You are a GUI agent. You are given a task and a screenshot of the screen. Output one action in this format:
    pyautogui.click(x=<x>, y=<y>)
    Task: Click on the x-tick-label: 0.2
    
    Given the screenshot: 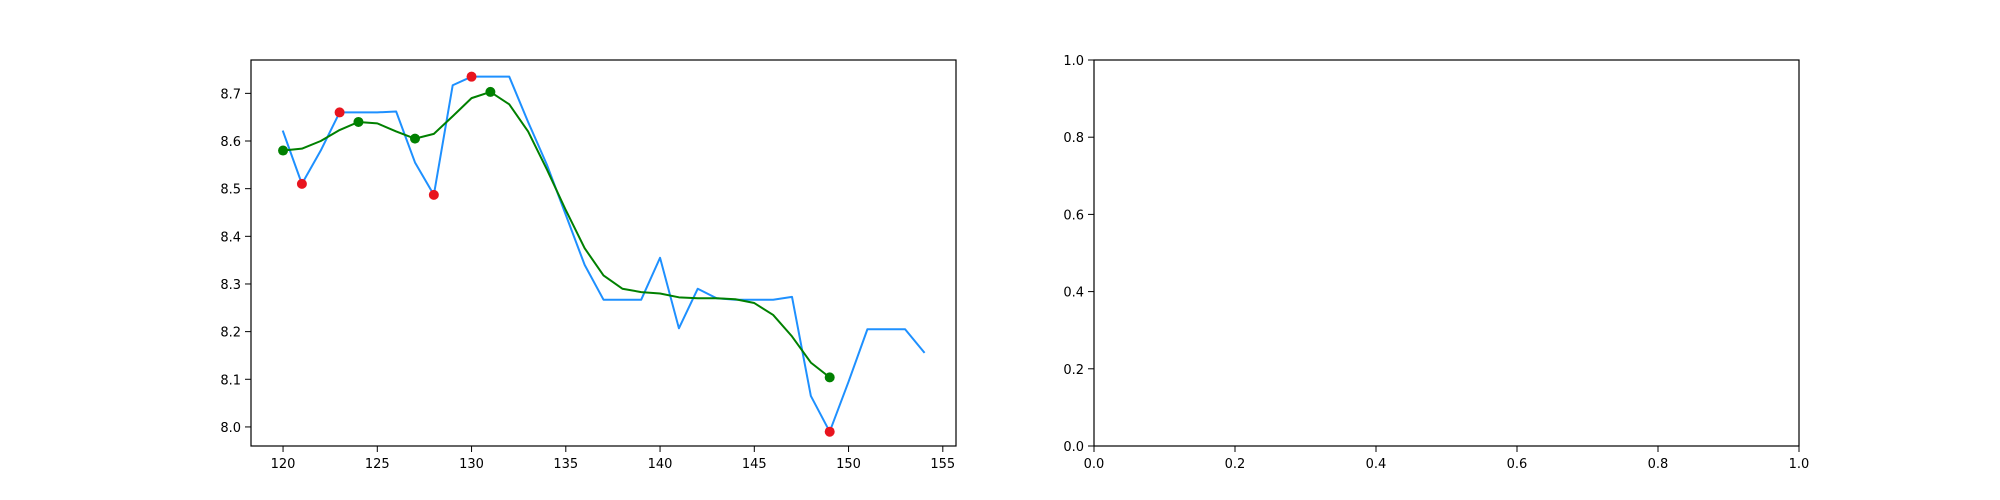 What is the action you would take?
    pyautogui.click(x=1235, y=464)
    